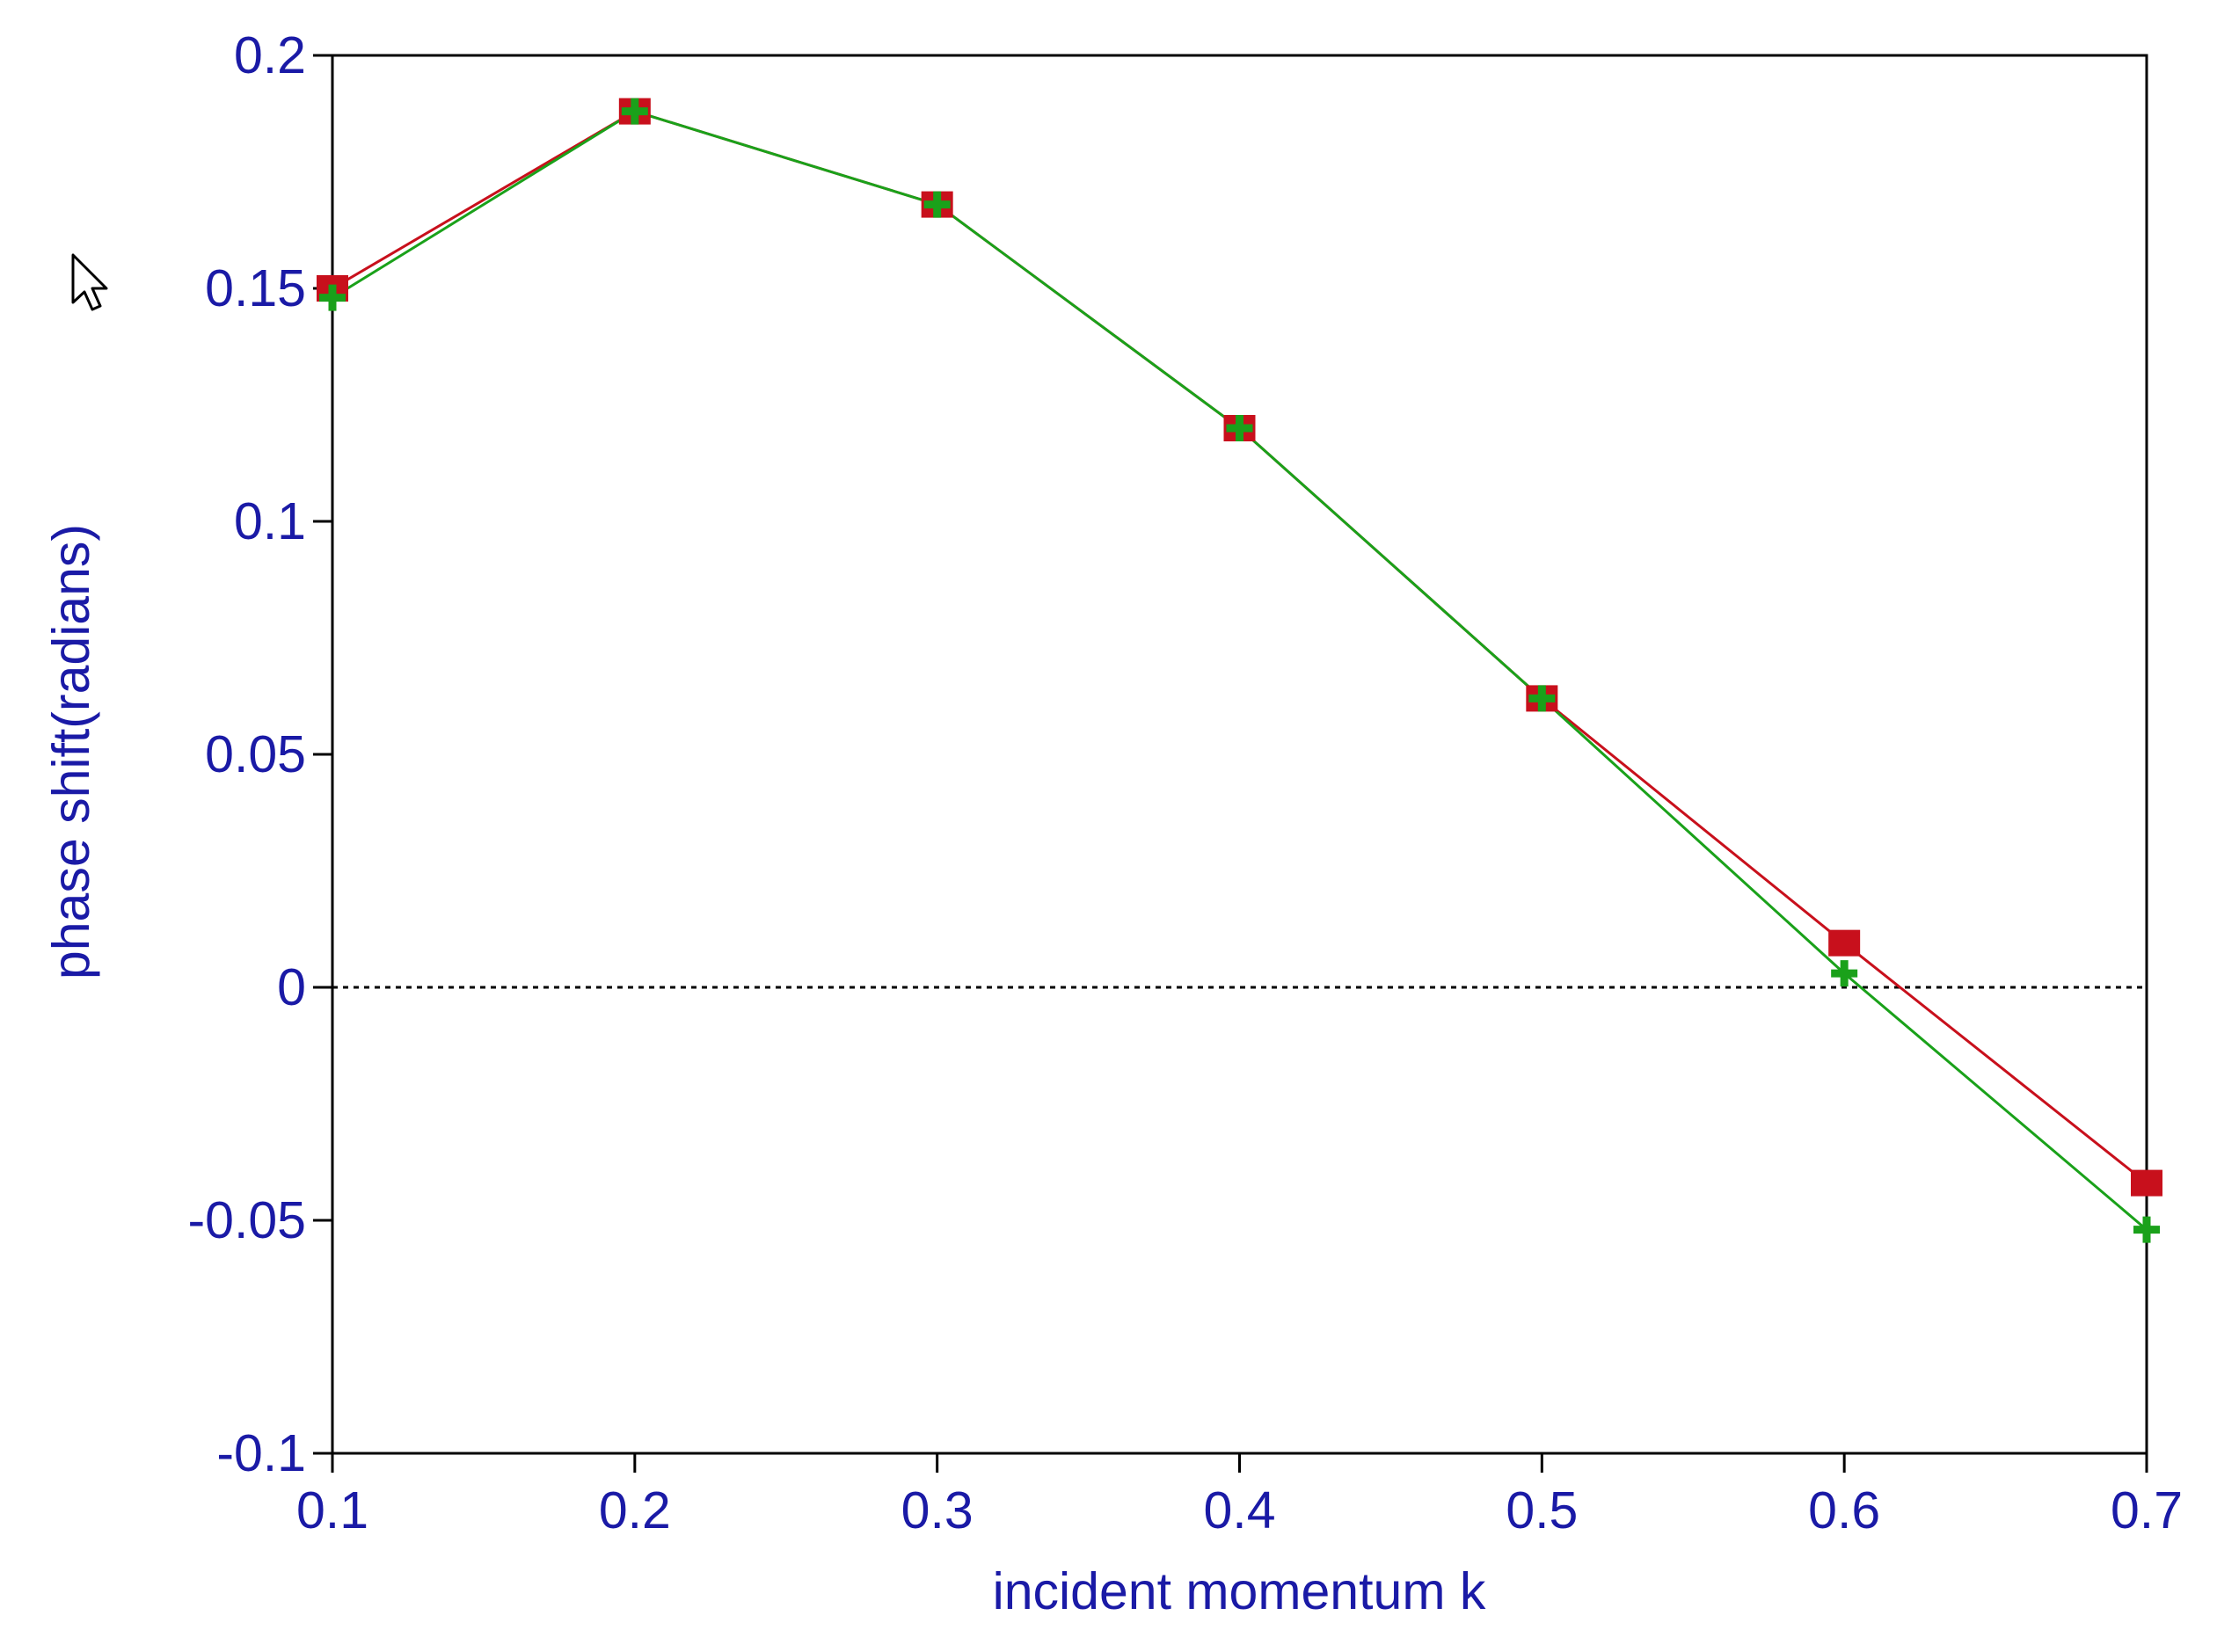 The image size is (2217, 1652). Describe the element at coordinates (292, 987) in the screenshot. I see `y-tick-label: 0` at that location.